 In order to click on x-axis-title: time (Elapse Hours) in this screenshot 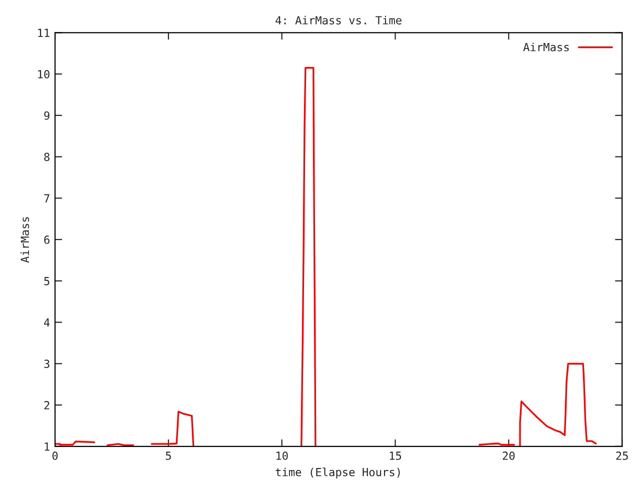, I will do `click(338, 473)`.